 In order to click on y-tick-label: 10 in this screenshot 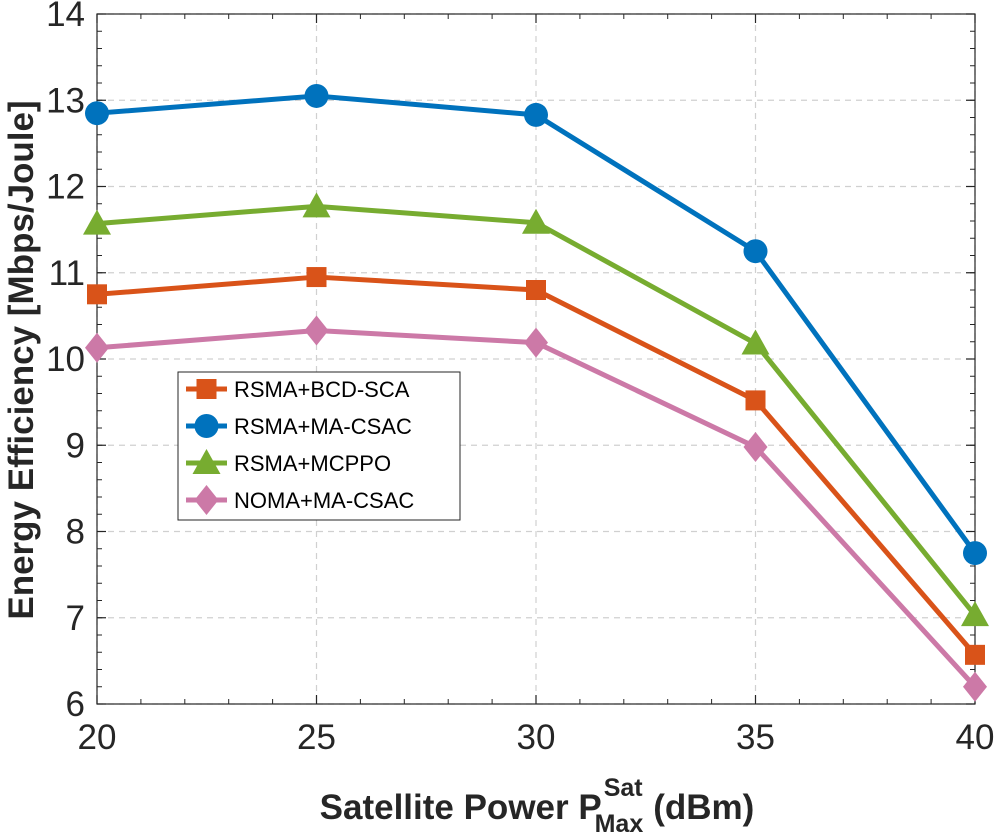, I will do `click(65, 359)`.